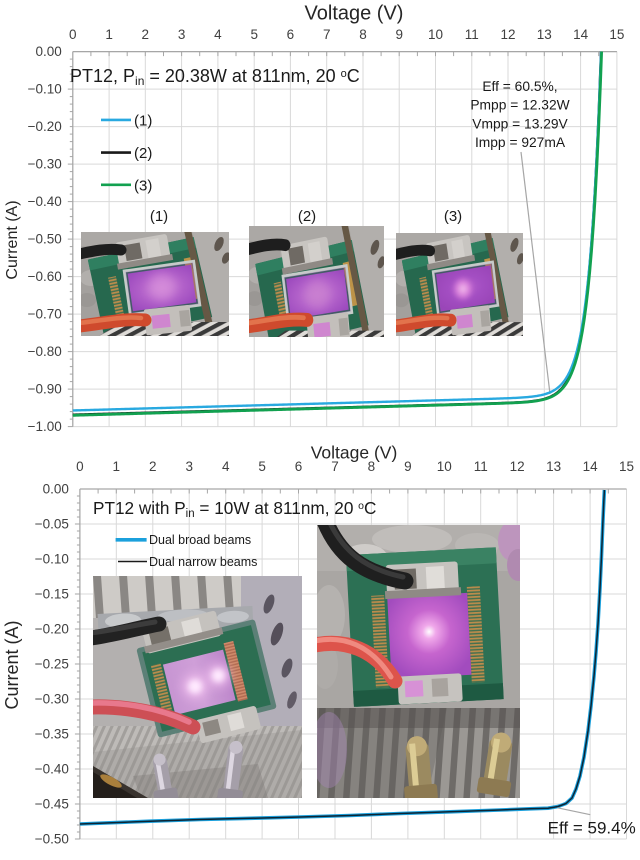 The image size is (640, 860). Describe the element at coordinates (52, 664) in the screenshot. I see `svg-text: −0.25` at that location.